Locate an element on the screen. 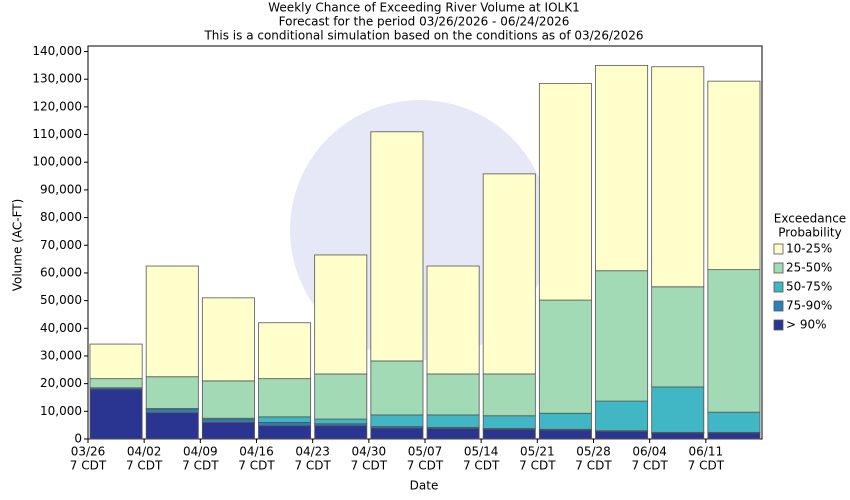 Image resolution: width=850 pixels, height=500 pixels. x-tick-label: 06/11 is located at coordinates (706, 452).